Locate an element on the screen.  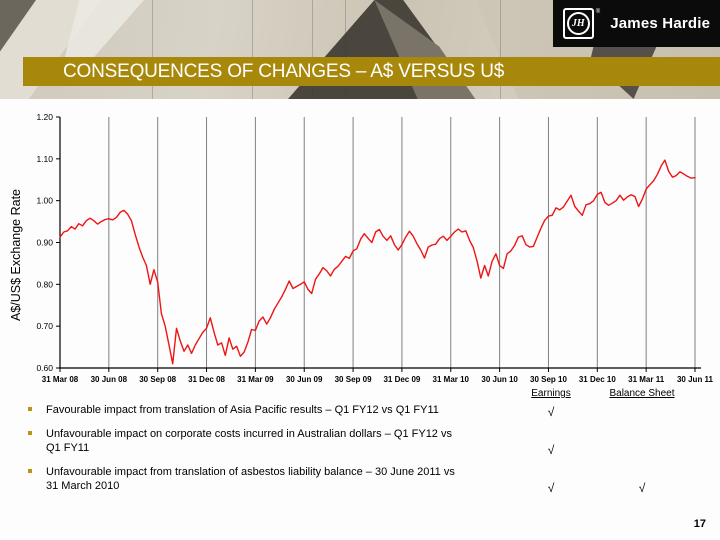
logo-monogram: JH is located at coordinates (578, 23).